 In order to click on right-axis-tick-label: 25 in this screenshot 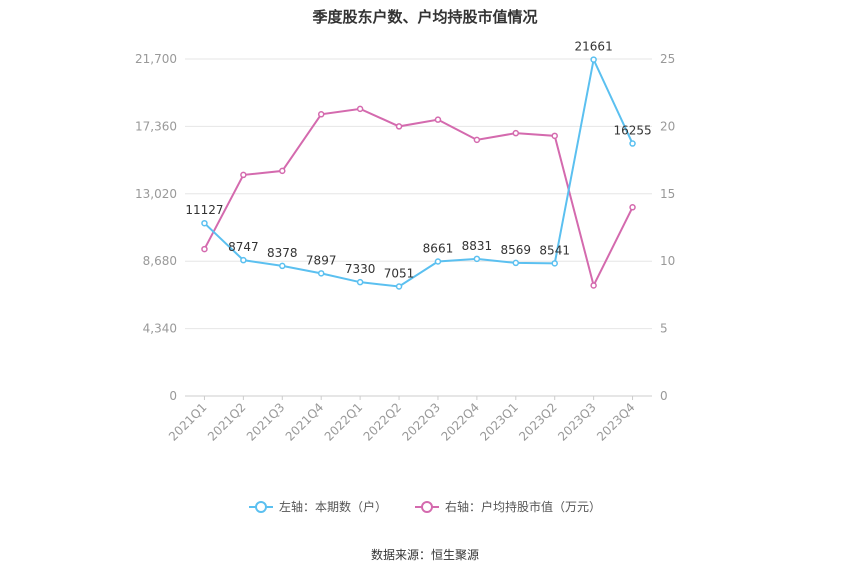, I will do `click(667, 59)`.